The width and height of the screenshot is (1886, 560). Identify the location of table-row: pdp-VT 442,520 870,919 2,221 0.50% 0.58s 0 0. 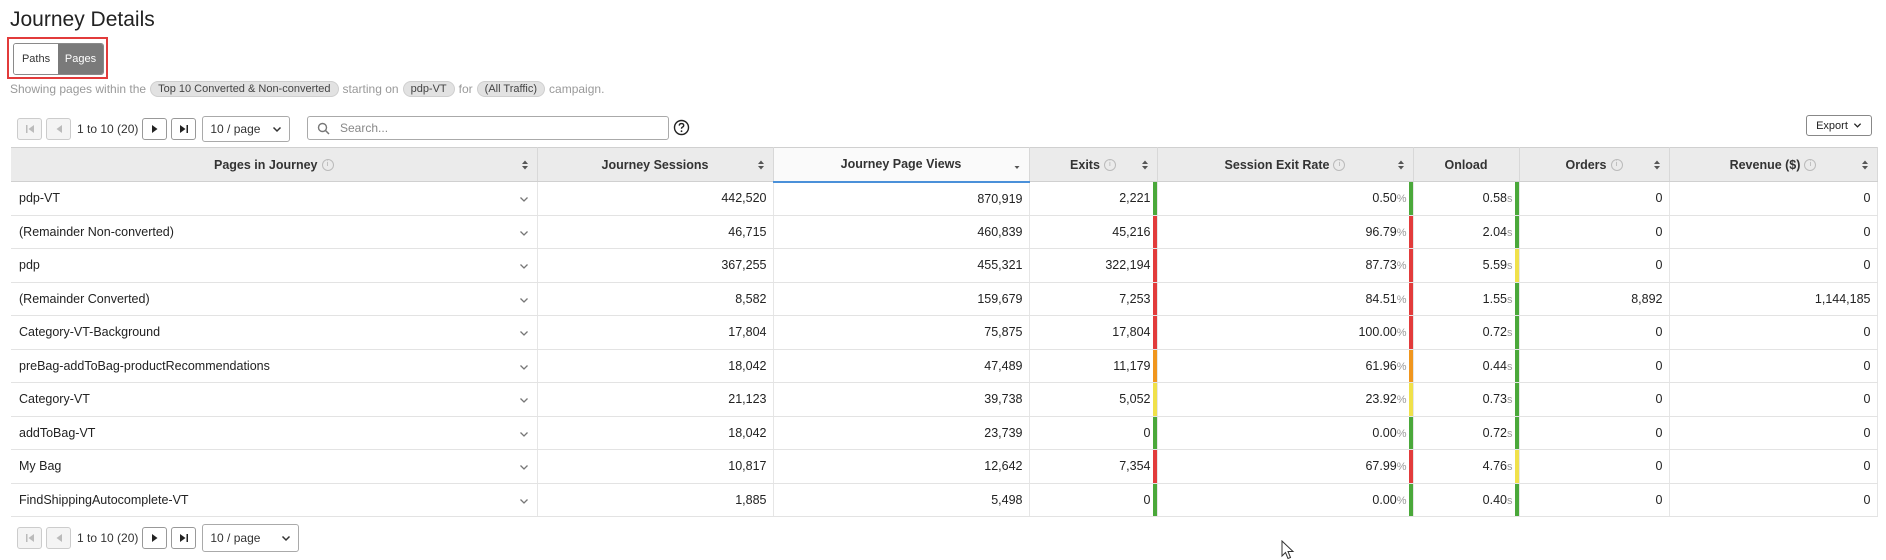
(944, 198).